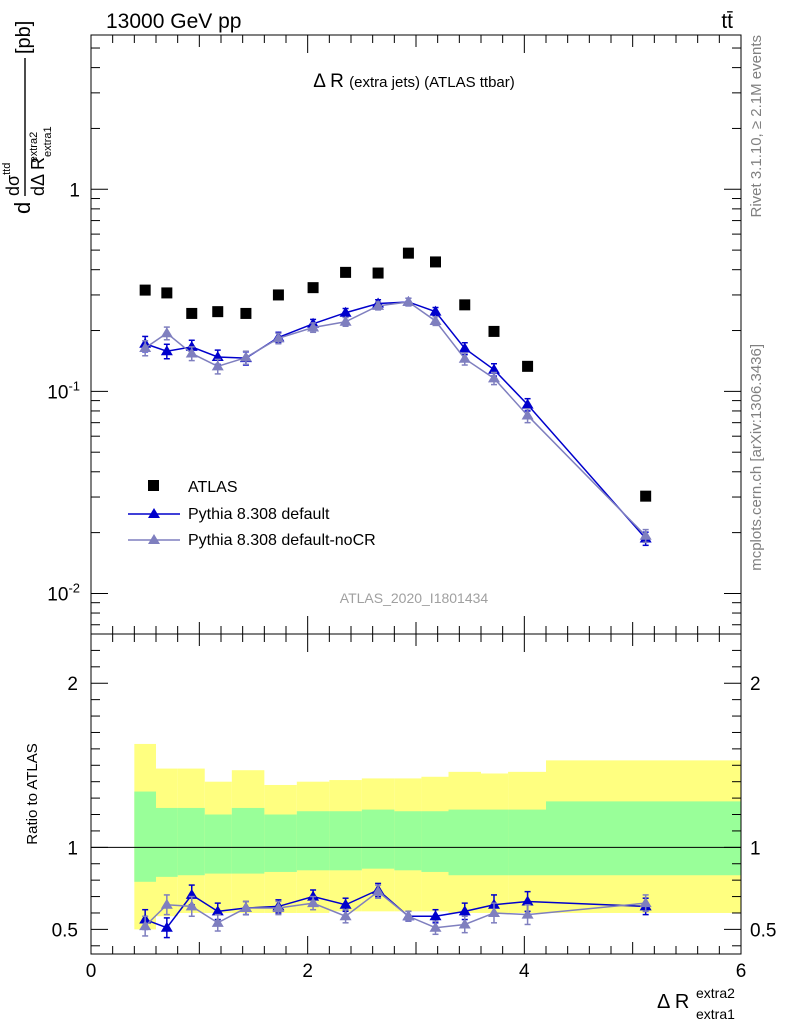 Image resolution: width=786 pixels, height=1024 pixels. I want to click on svg-text: dσttd, so click(12, 179).